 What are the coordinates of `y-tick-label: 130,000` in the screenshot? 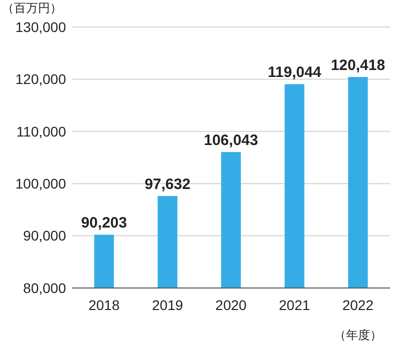 It's located at (40, 26).